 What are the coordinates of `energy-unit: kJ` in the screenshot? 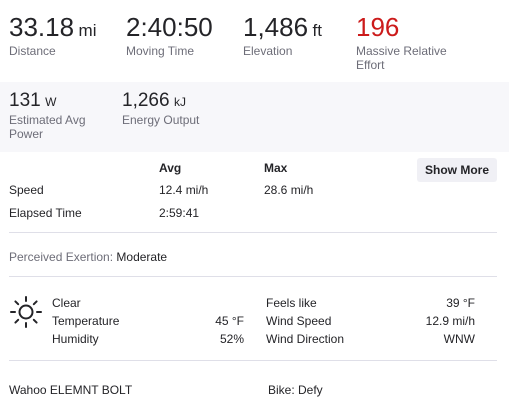 It's located at (180, 102).